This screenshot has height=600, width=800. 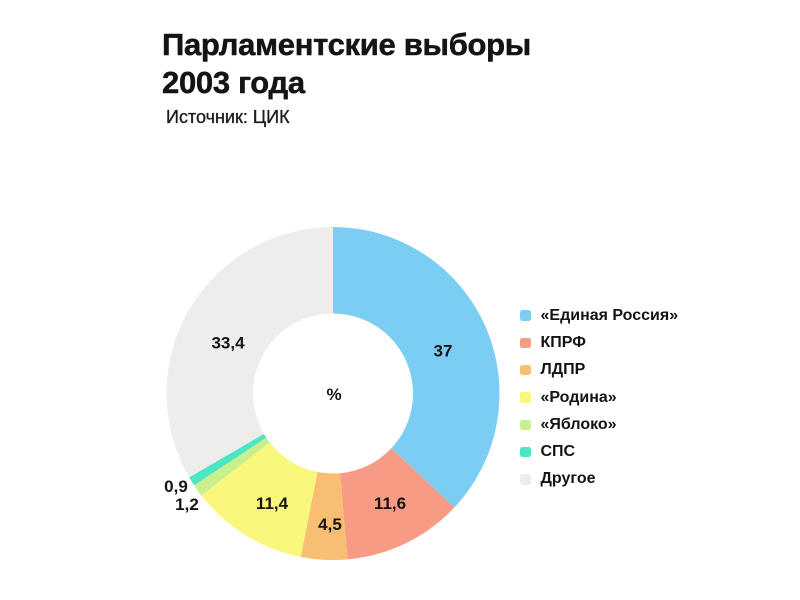 I want to click on svg-text: 1,2, so click(x=187, y=504).